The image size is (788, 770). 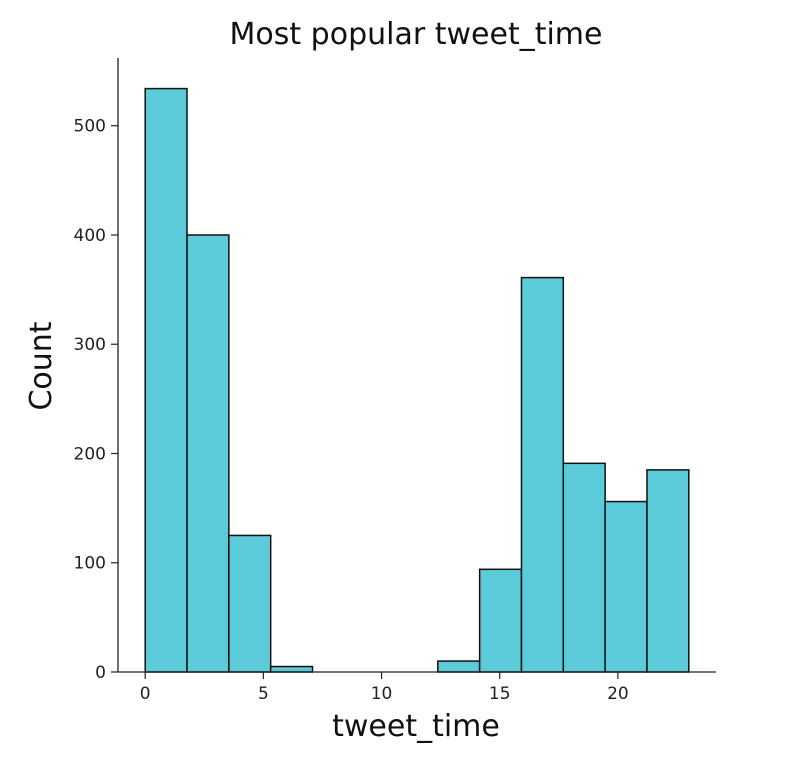 I want to click on x-tick-label: 5, so click(x=263, y=694).